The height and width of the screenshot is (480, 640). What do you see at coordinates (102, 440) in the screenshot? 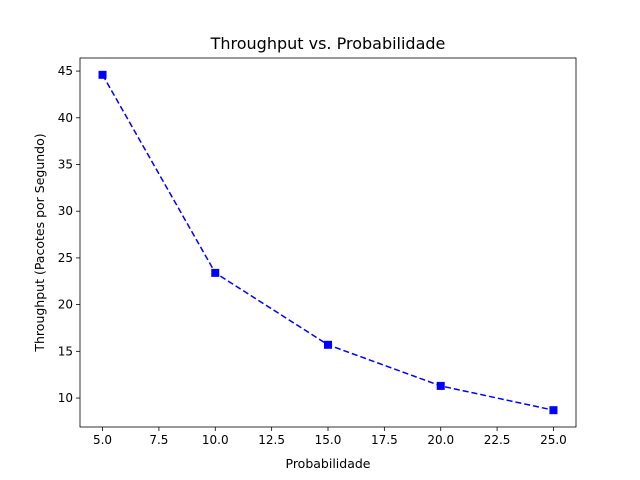
I see `x-tick-label: 5.0` at bounding box center [102, 440].